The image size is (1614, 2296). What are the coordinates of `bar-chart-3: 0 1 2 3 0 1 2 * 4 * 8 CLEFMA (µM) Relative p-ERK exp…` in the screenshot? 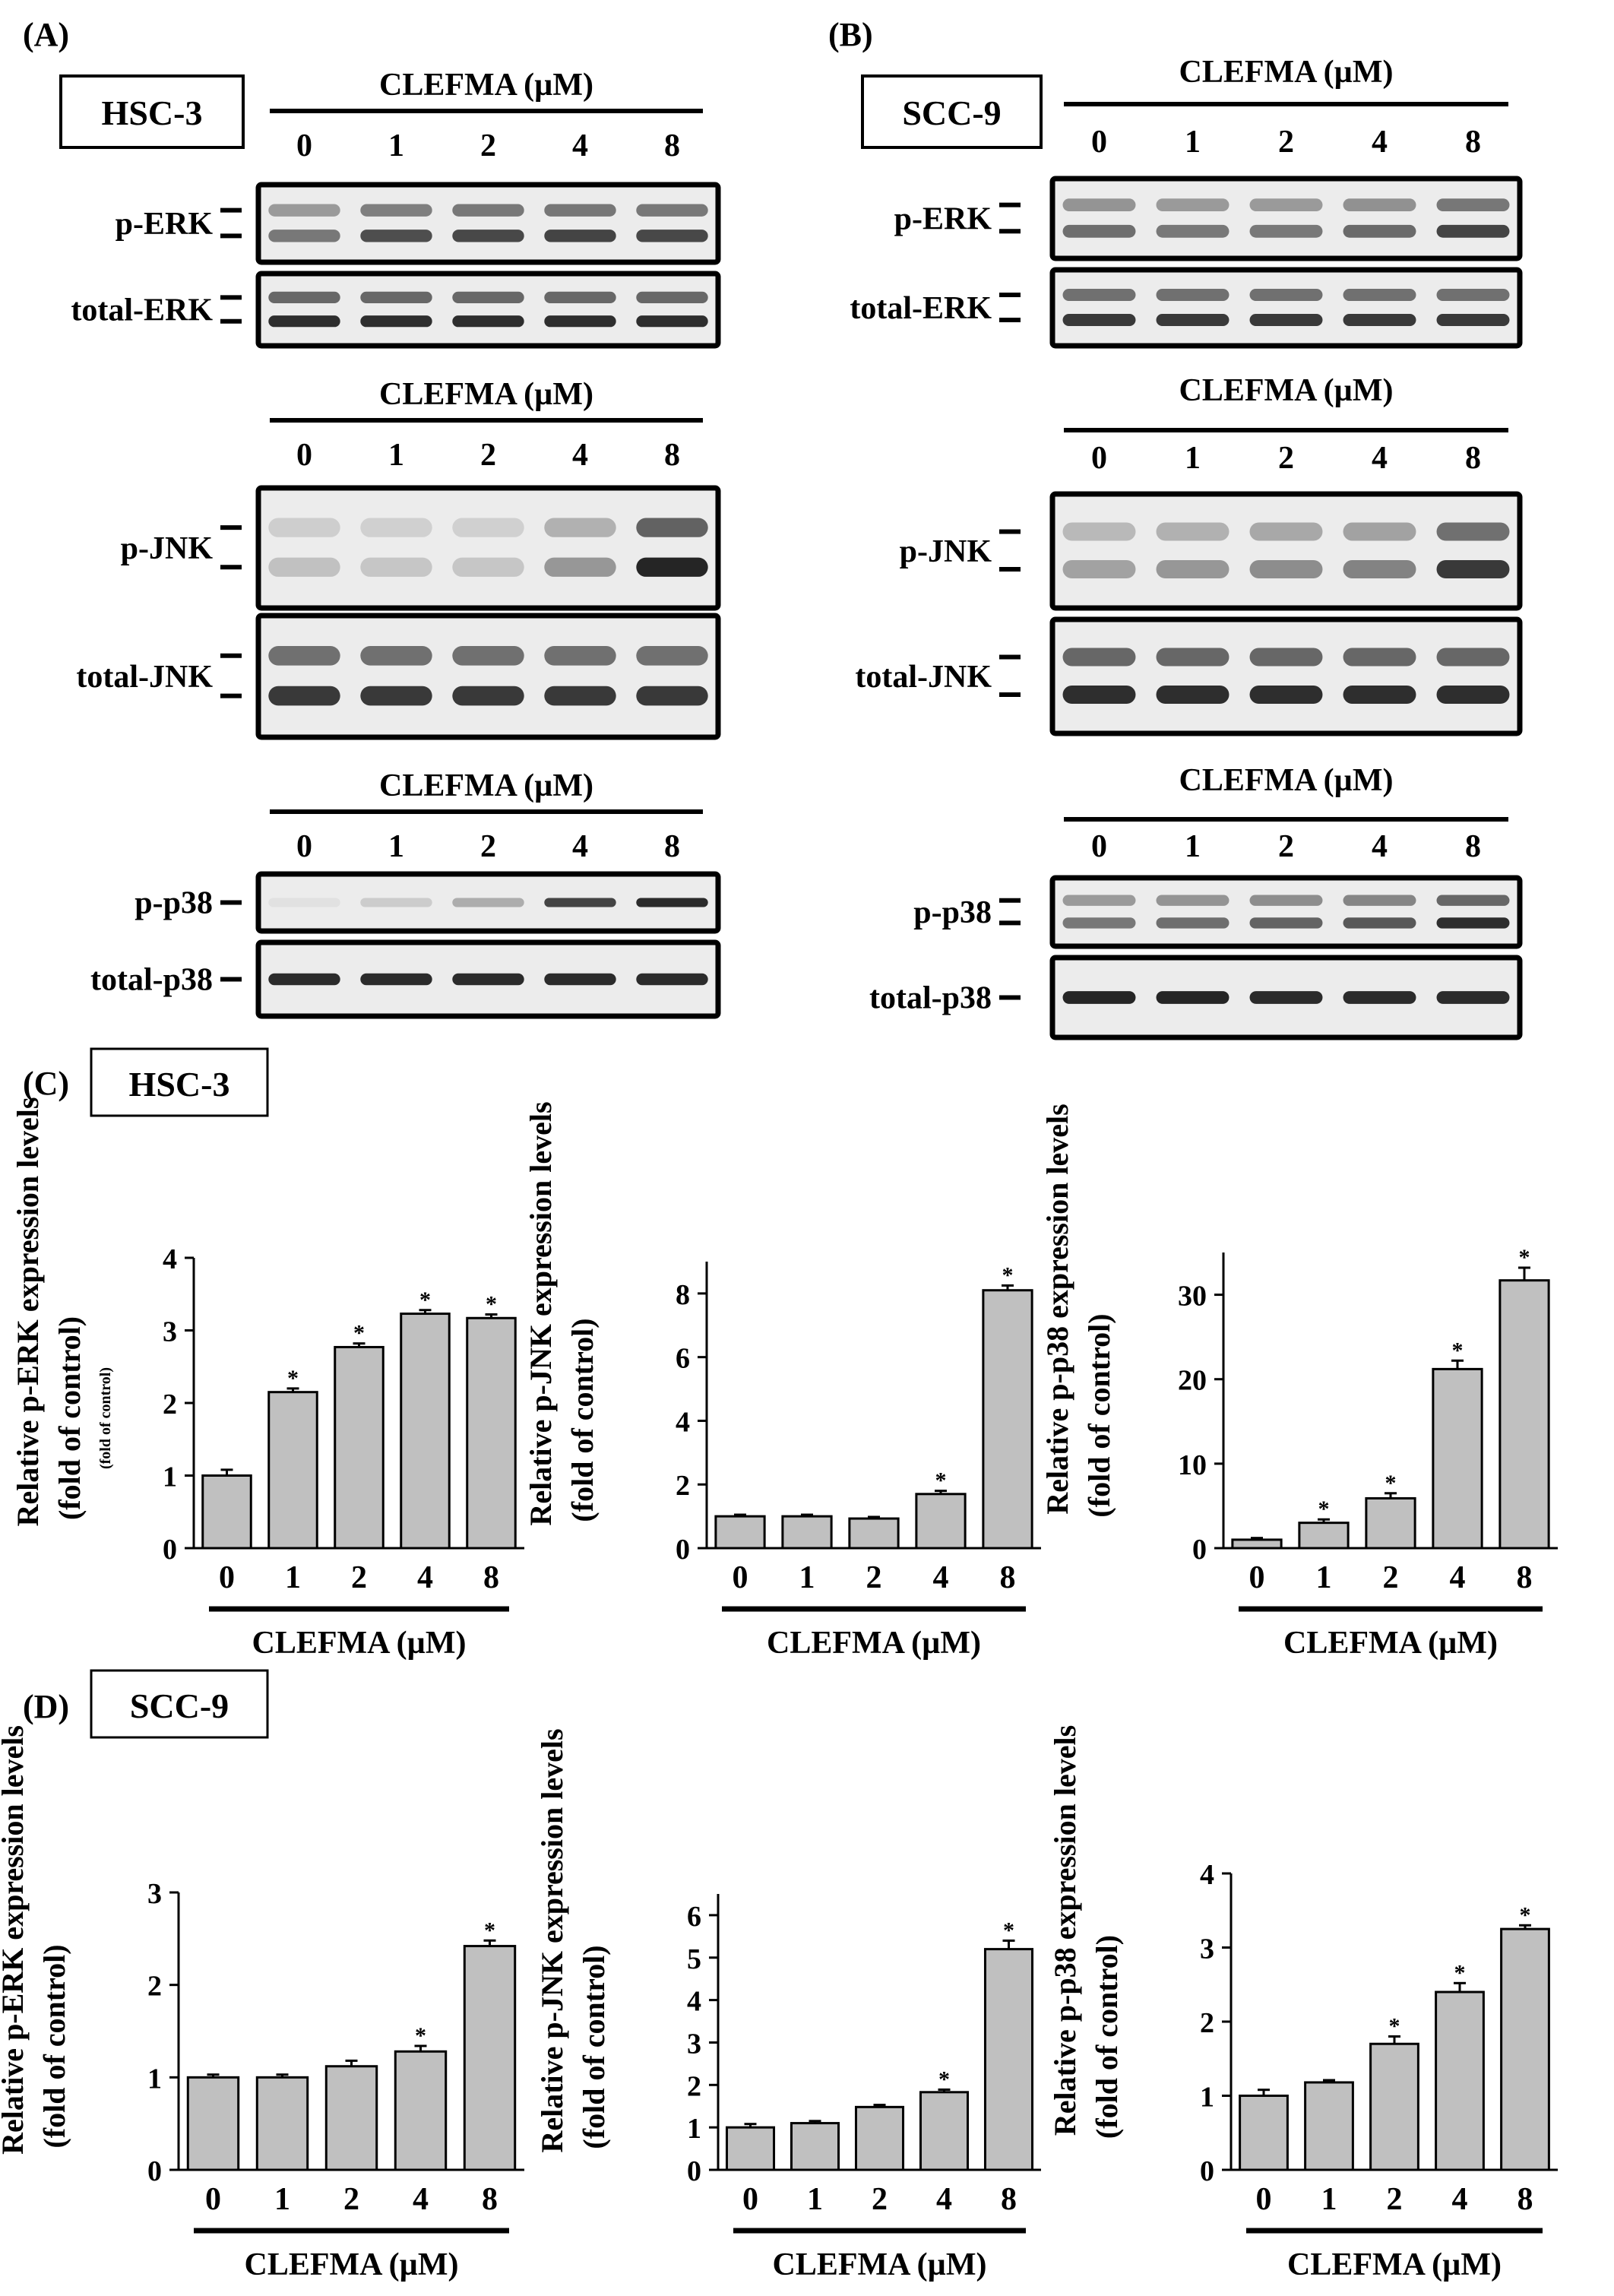 It's located at (262, 2004).